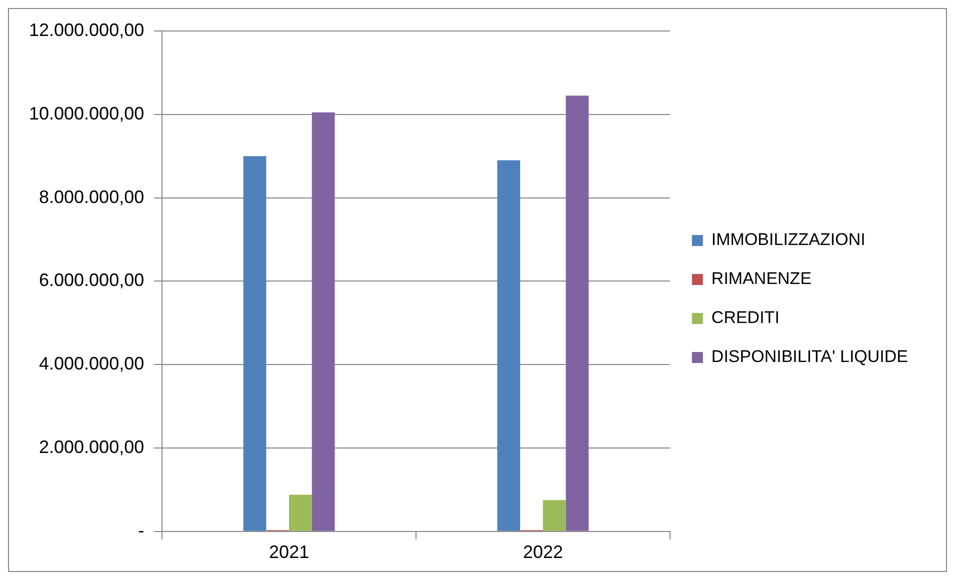 The height and width of the screenshot is (580, 955). Describe the element at coordinates (761, 278) in the screenshot. I see `legend-label: RIMANENZE` at that location.